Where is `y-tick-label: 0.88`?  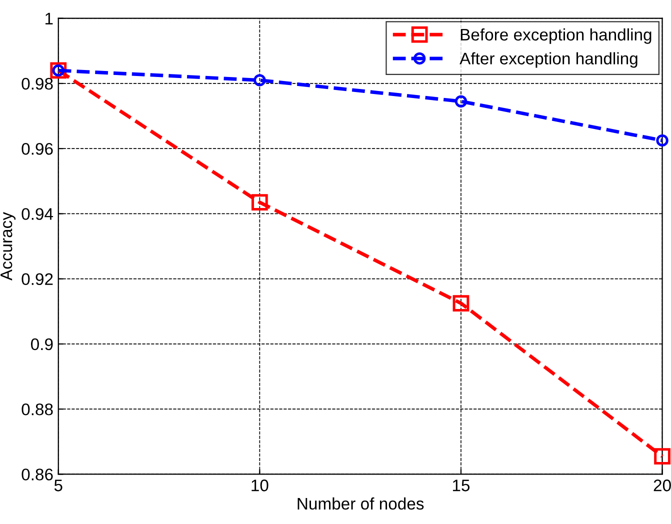 y-tick-label: 0.88 is located at coordinates (37, 409).